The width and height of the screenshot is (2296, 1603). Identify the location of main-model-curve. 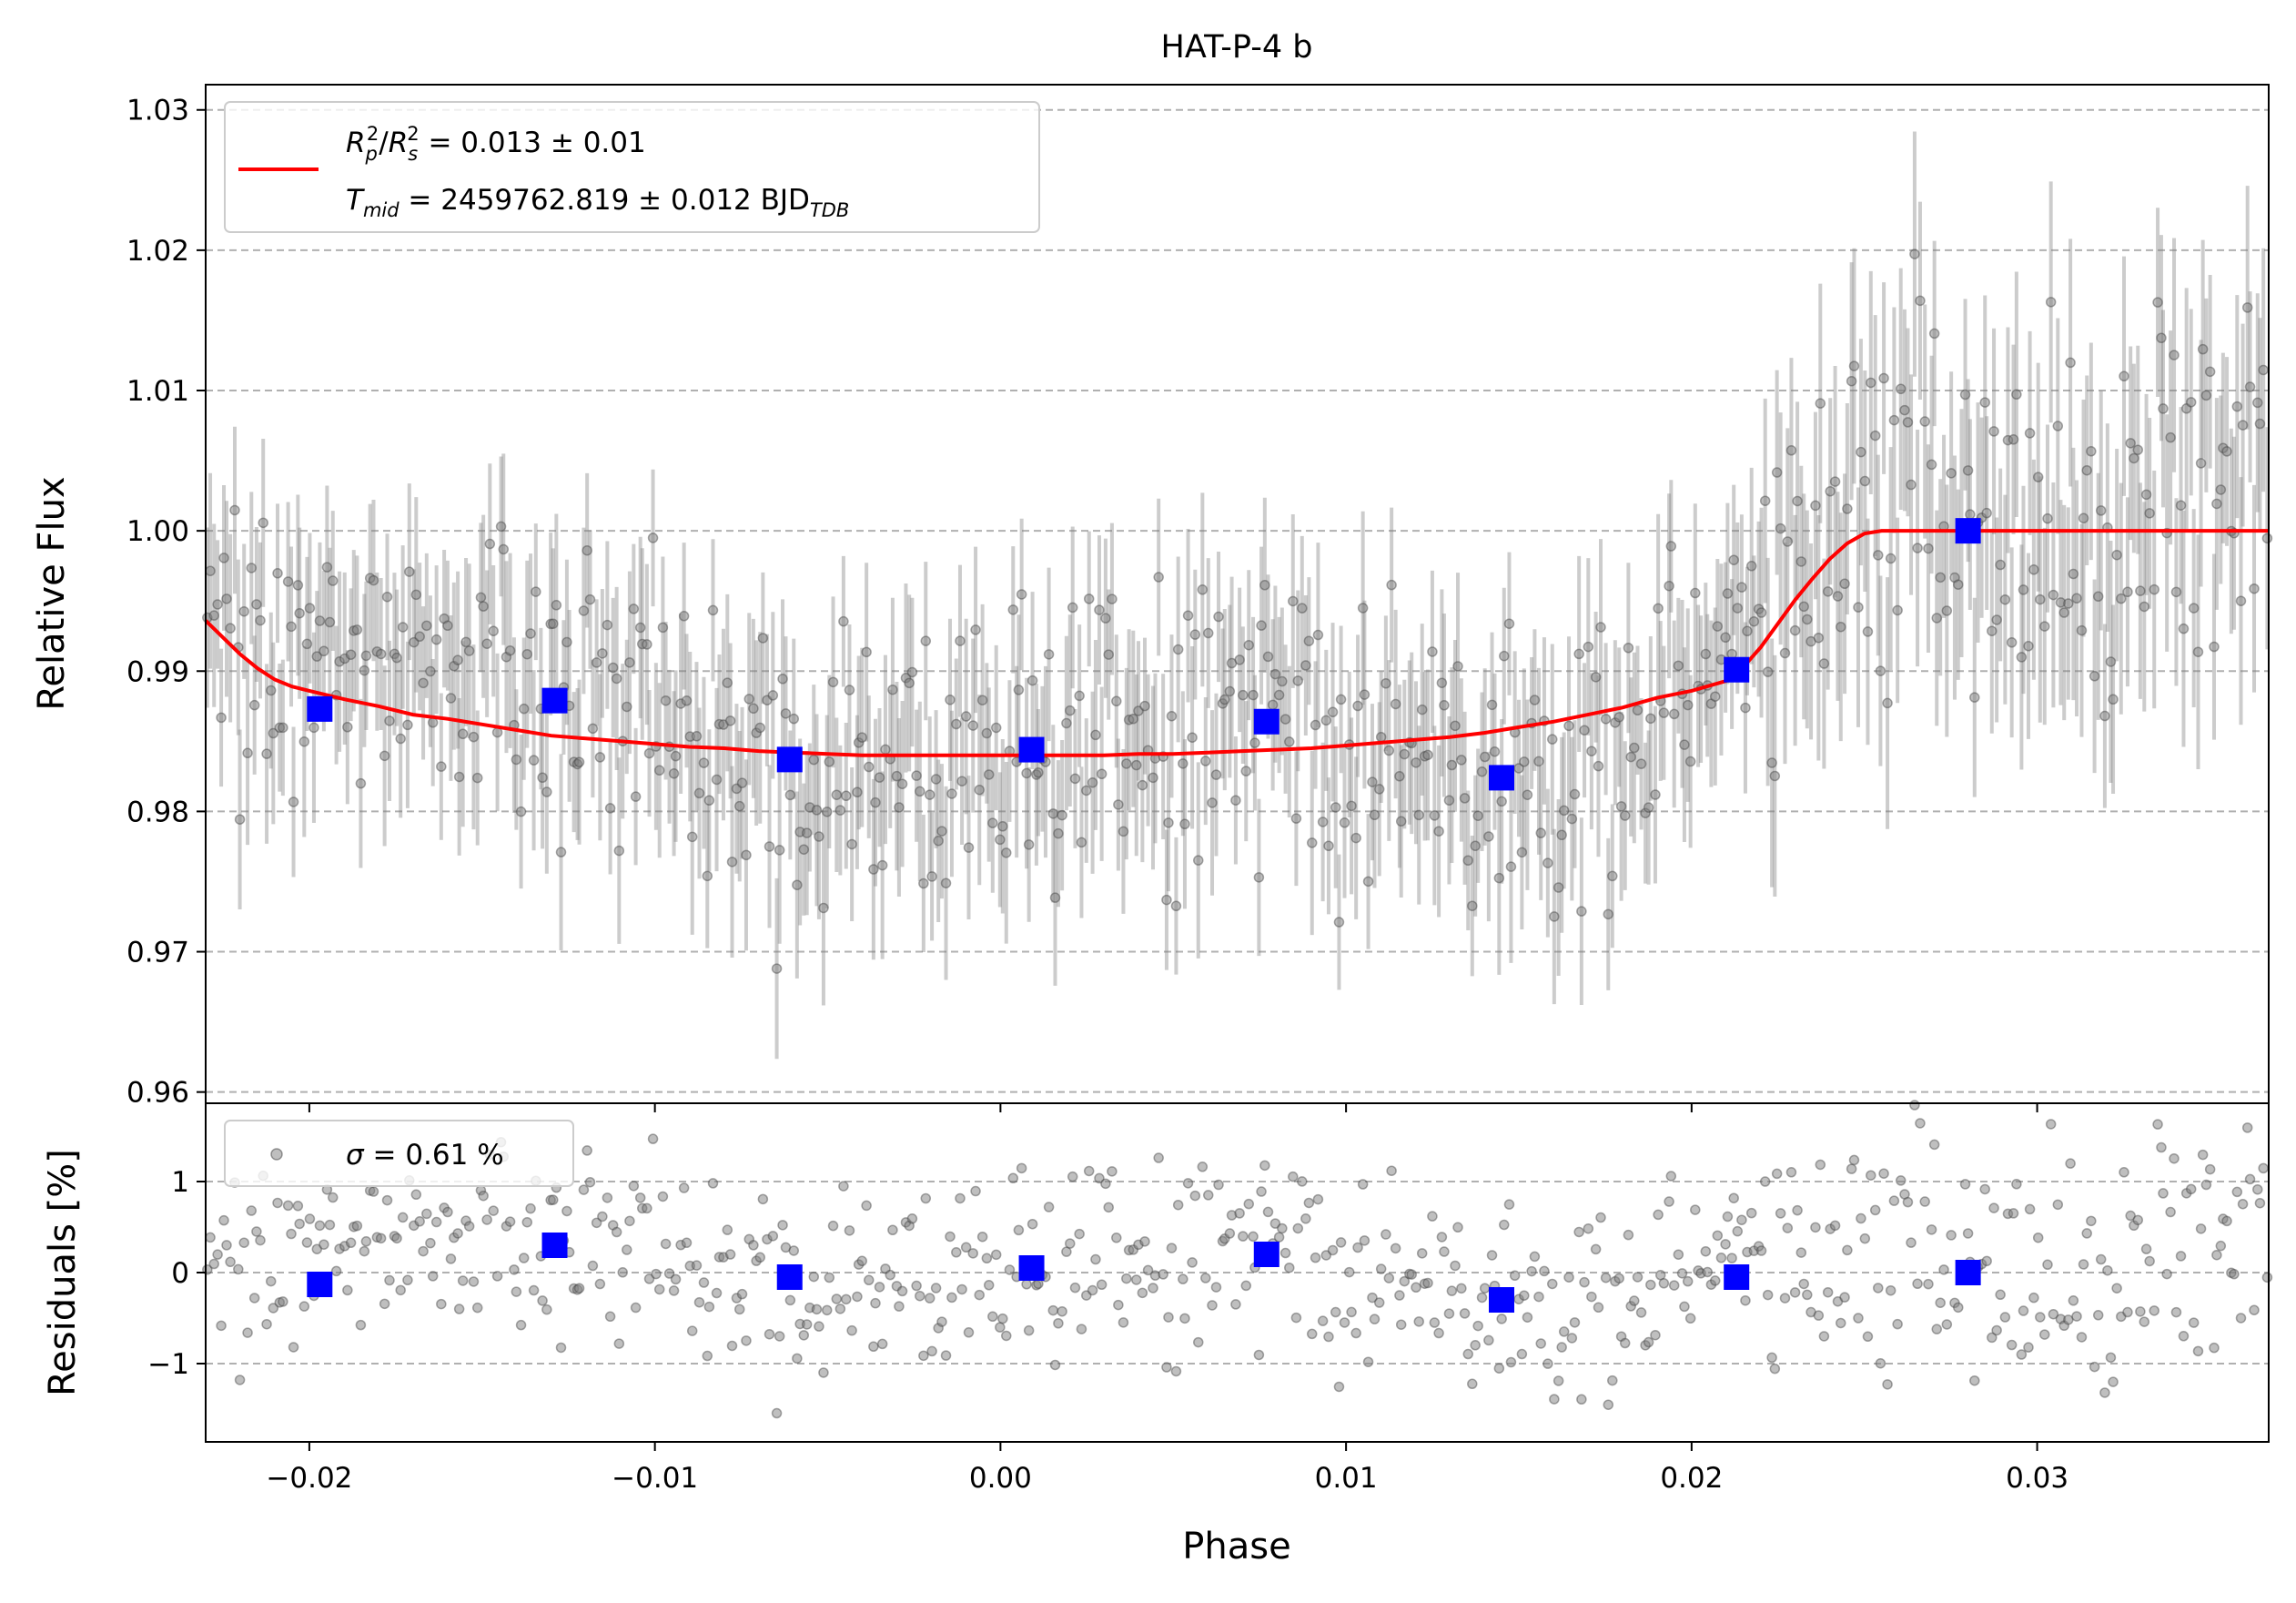
(1237, 643).